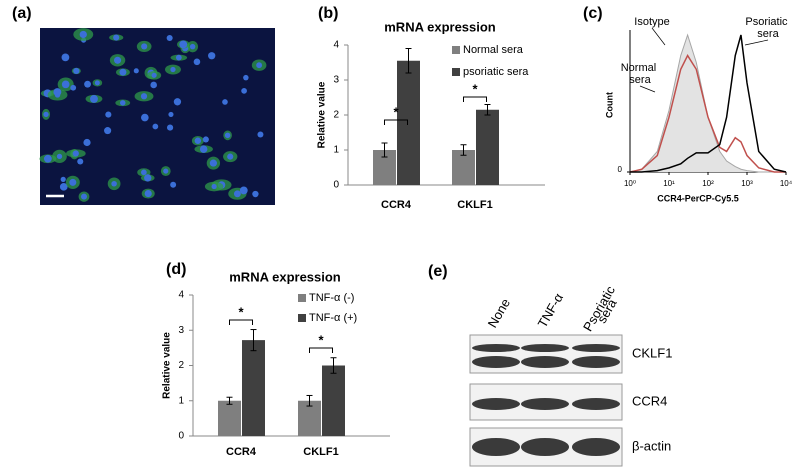  I want to click on panel-label: (b), so click(328, 13).